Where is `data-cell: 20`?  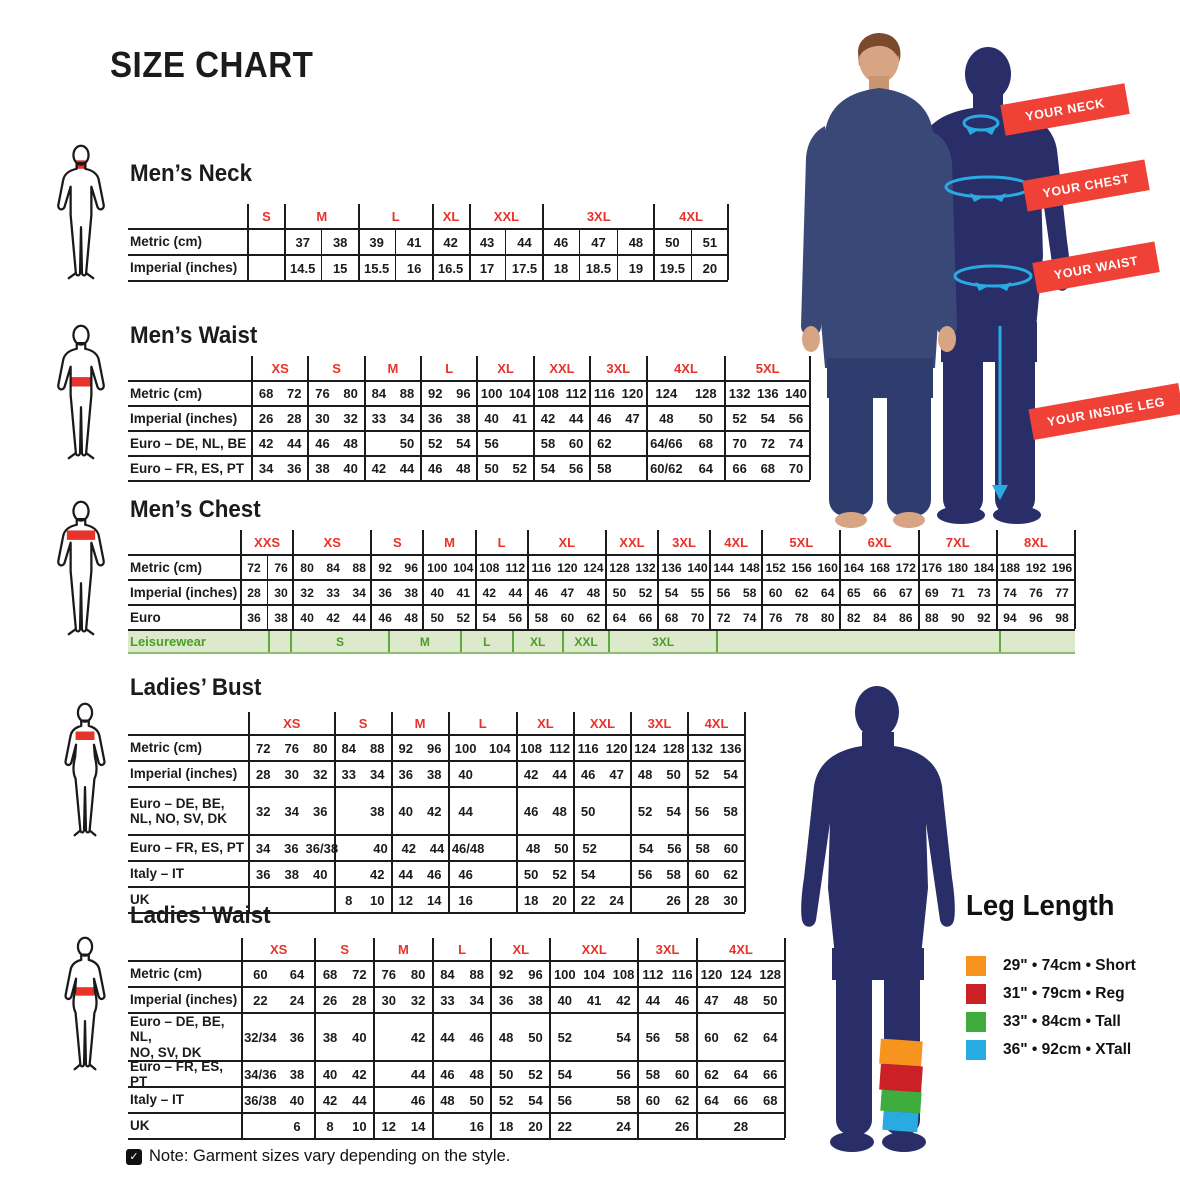
data-cell: 20 is located at coordinates (535, 1126).